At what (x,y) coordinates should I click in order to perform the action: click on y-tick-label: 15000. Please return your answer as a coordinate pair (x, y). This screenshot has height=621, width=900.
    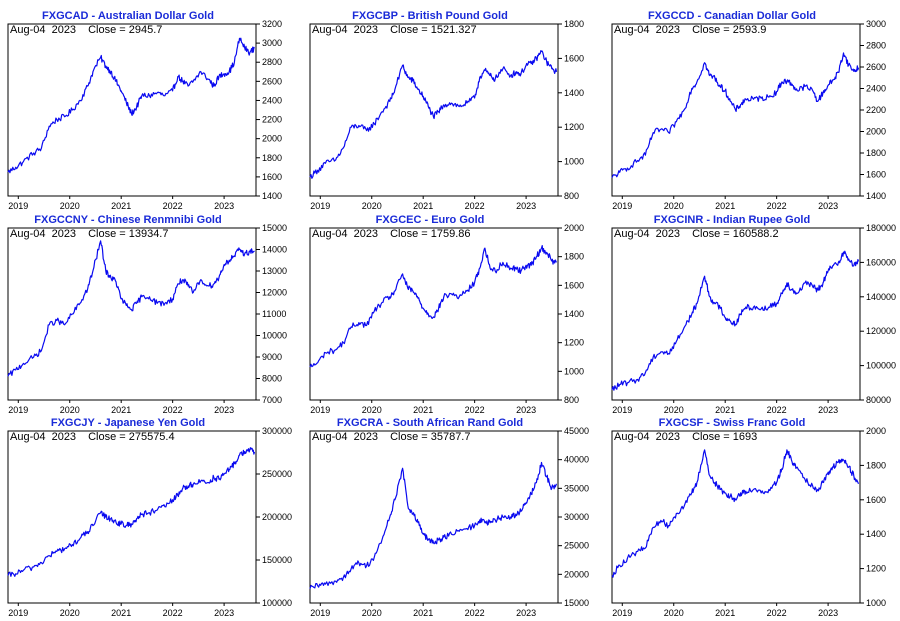
    Looking at the image, I should click on (576, 603).